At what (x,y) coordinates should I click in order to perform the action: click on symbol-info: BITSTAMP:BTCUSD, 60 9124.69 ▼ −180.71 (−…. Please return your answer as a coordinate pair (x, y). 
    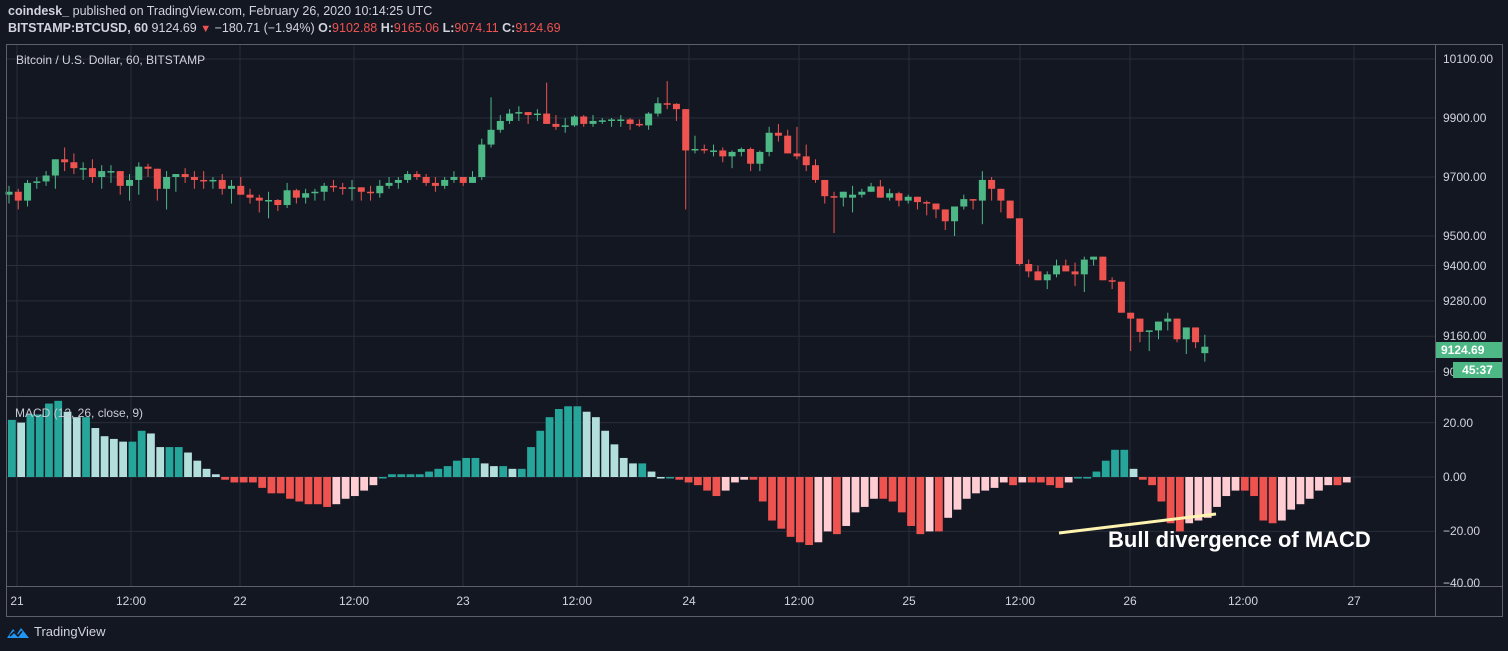
    Looking at the image, I should click on (284, 28).